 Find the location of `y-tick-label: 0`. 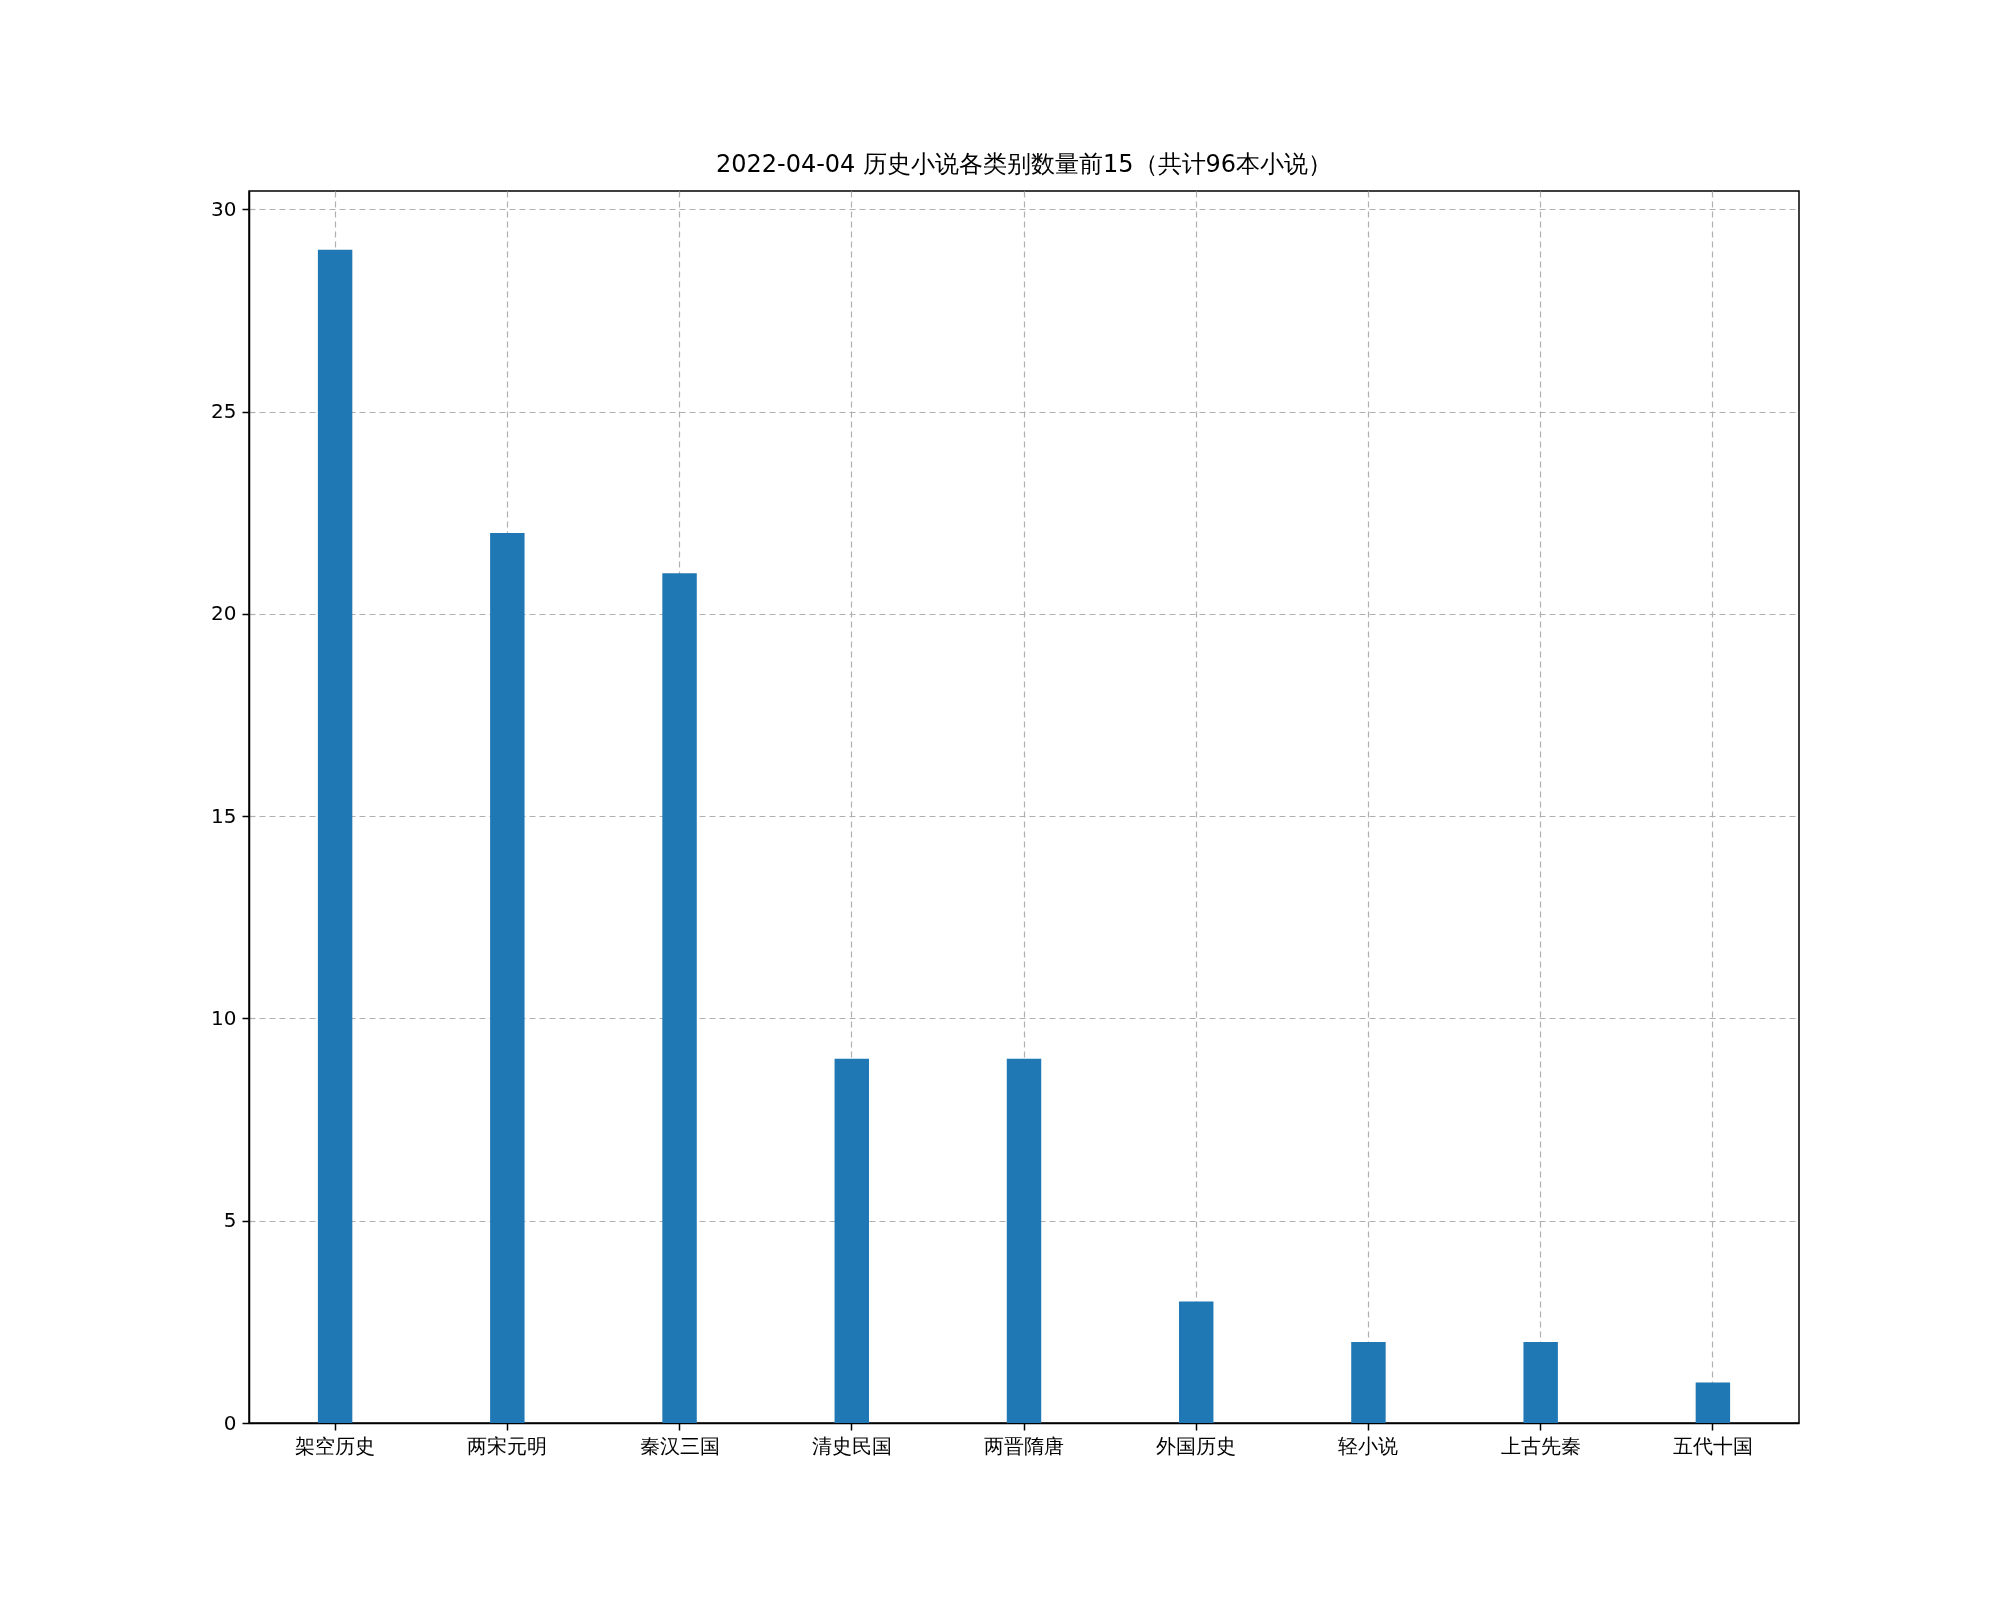

y-tick-label: 0 is located at coordinates (230, 1422).